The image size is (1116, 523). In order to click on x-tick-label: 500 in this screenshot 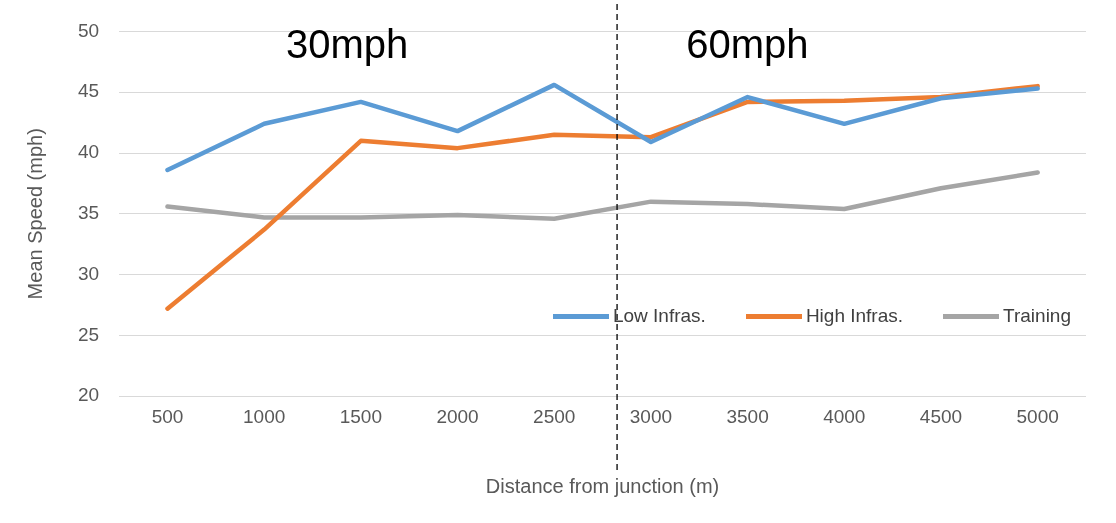, I will do `click(167, 416)`.